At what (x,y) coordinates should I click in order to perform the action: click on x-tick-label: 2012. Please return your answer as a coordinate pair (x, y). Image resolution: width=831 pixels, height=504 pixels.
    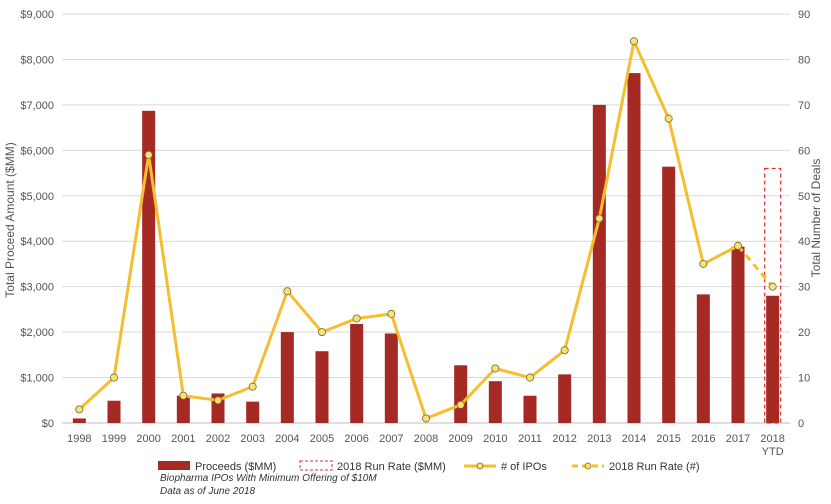
    Looking at the image, I should click on (564, 439).